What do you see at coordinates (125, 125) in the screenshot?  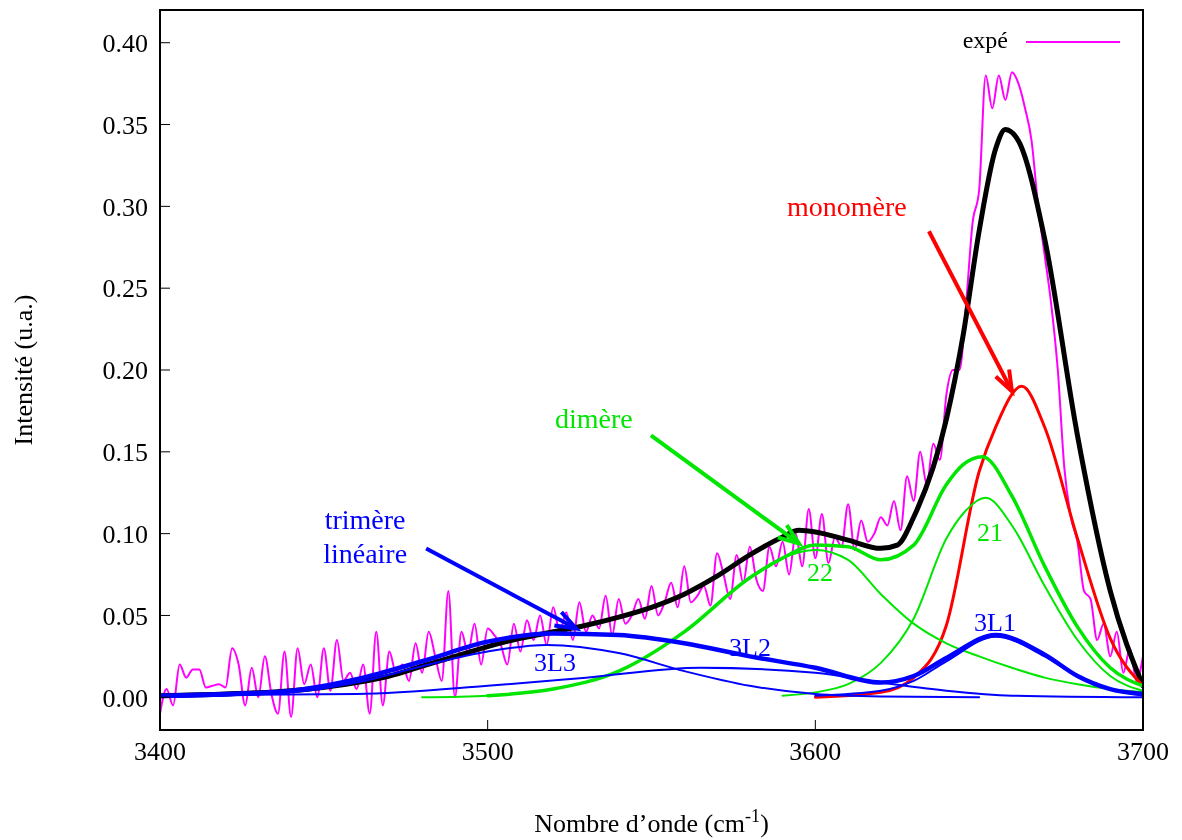 I see `y-tick-label: 0.35` at bounding box center [125, 125].